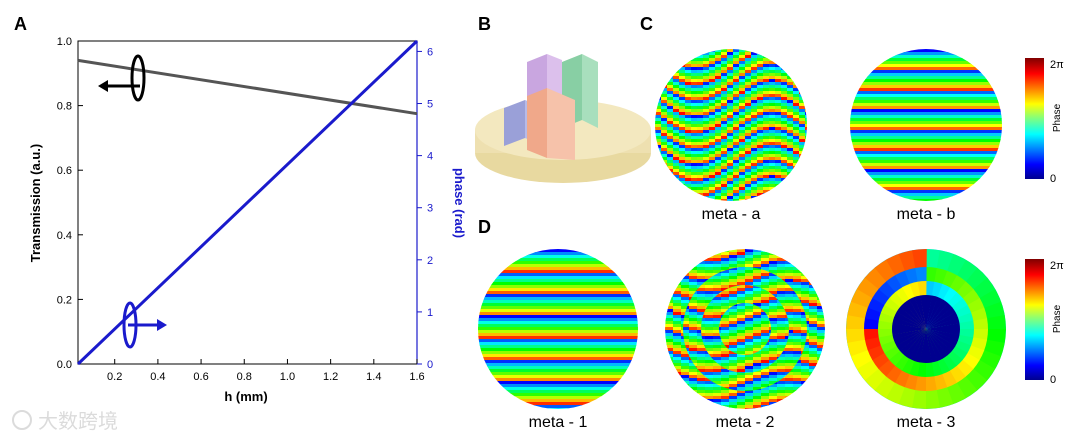 The height and width of the screenshot is (443, 1080). I want to click on caption-meta-a: meta - a, so click(731, 214).